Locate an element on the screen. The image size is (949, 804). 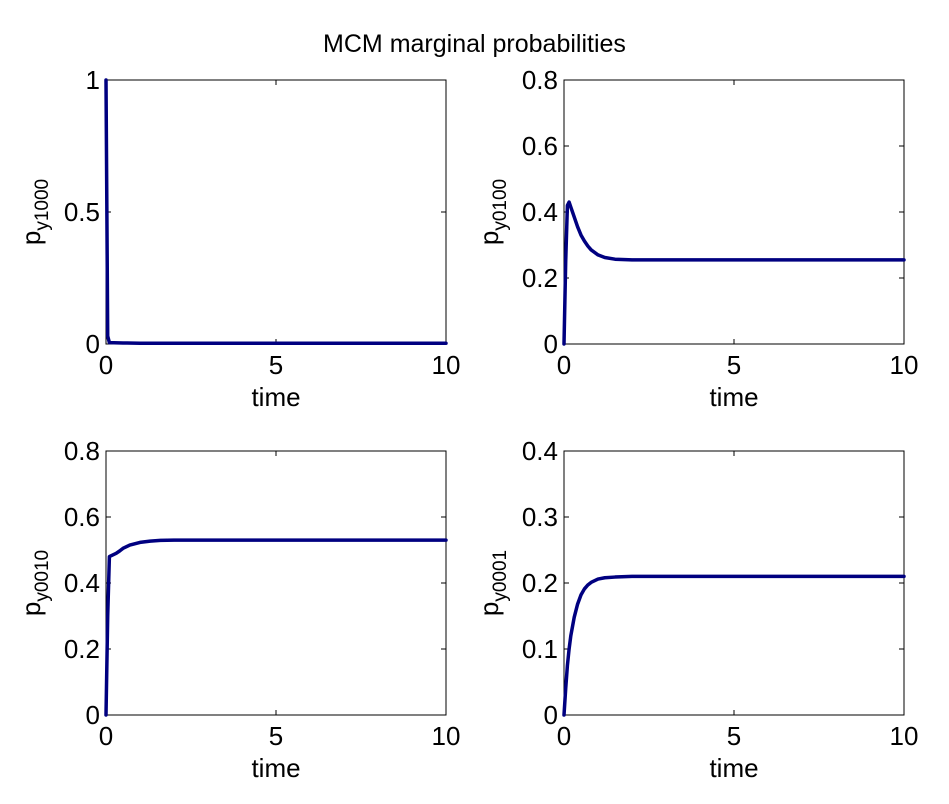
y-tick-label: 1 is located at coordinates (93, 80).